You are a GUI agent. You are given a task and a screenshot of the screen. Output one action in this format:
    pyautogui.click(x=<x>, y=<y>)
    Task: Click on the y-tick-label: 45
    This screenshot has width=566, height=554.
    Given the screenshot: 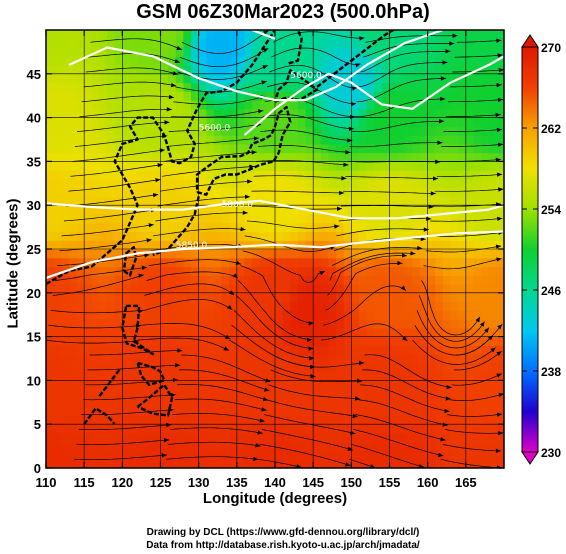 What is the action you would take?
    pyautogui.click(x=34, y=74)
    